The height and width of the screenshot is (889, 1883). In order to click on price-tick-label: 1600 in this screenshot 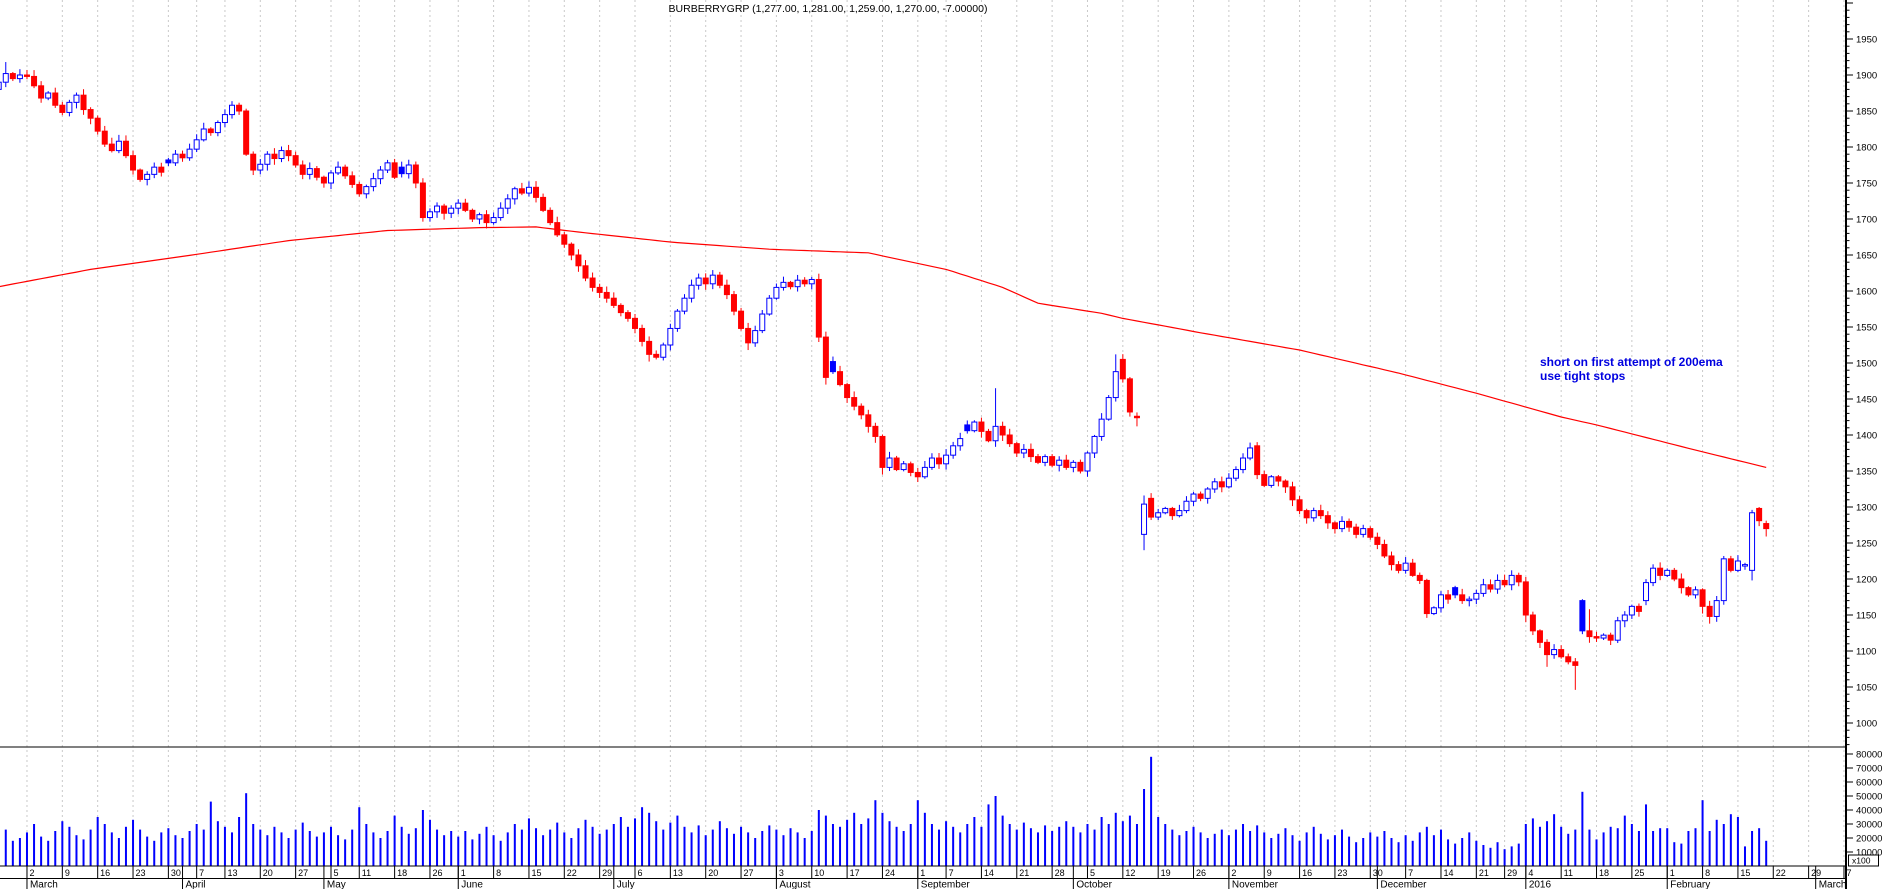, I will do `click(1866, 292)`.